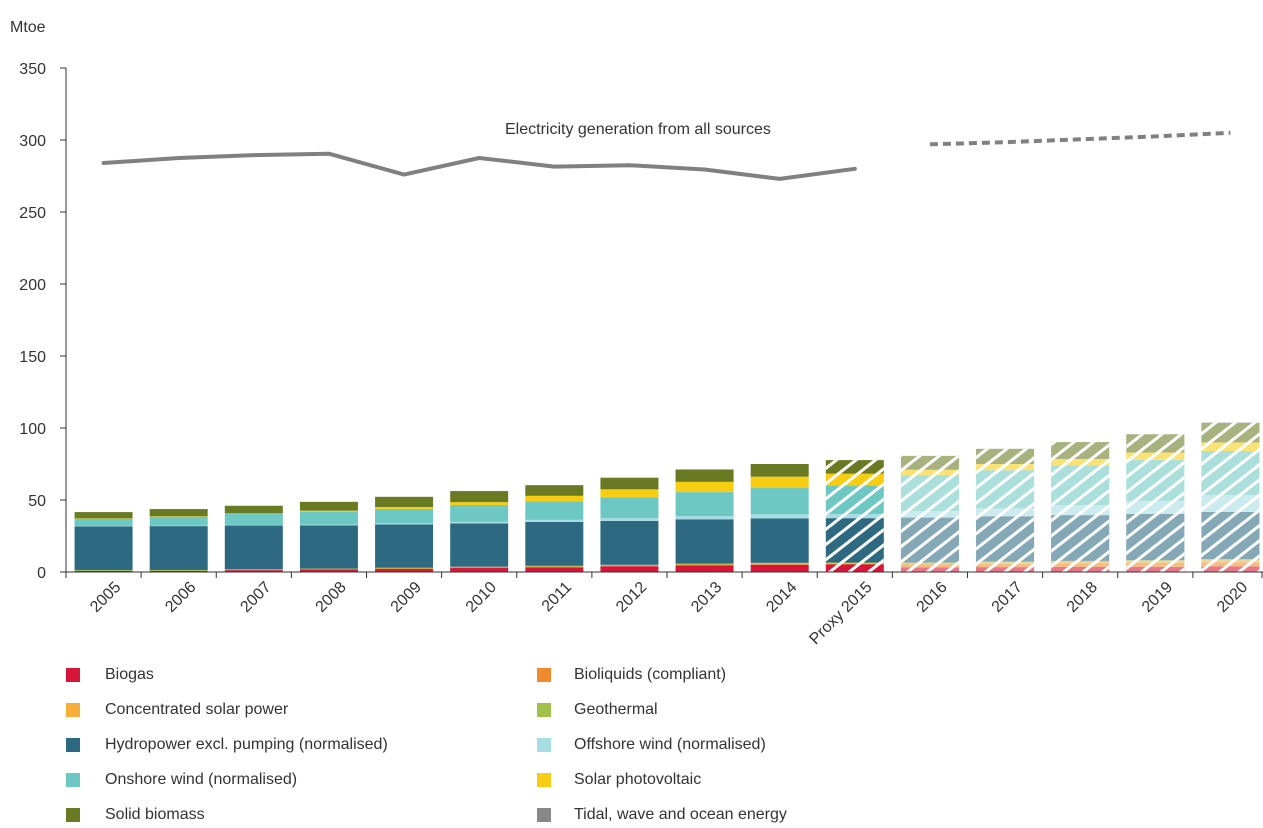 The width and height of the screenshot is (1263, 828). I want to click on x-tick-label: 2016, so click(932, 597).